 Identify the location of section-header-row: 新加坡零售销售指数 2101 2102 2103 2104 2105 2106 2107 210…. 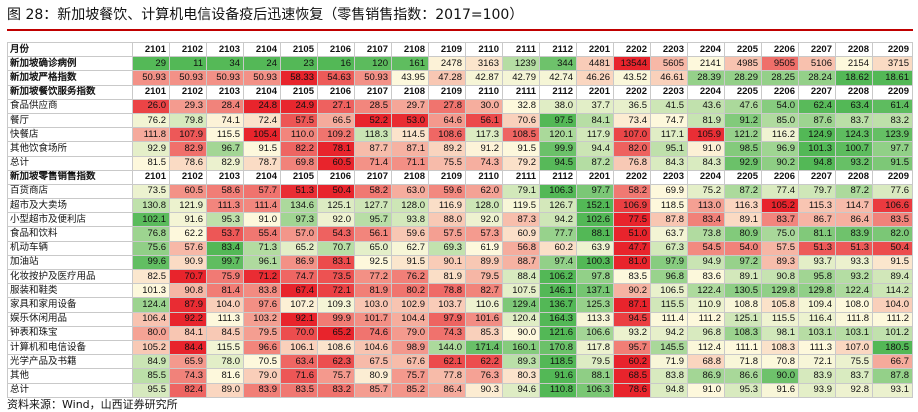
(460, 177).